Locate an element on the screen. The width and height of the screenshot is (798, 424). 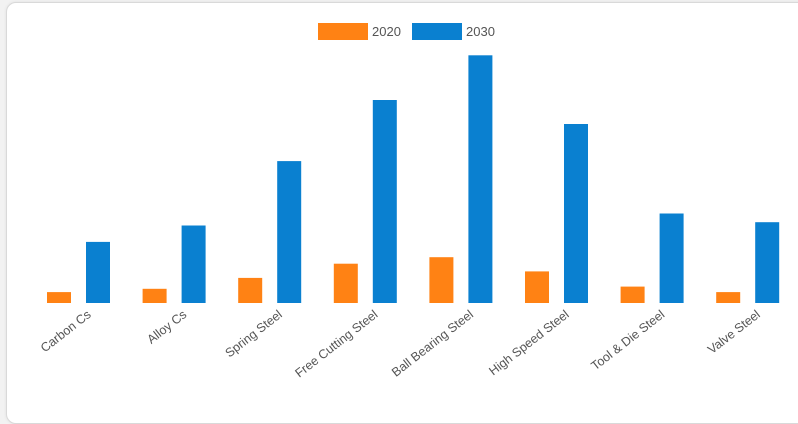
x-tick-label: Carbon Cs is located at coordinates (66, 331).